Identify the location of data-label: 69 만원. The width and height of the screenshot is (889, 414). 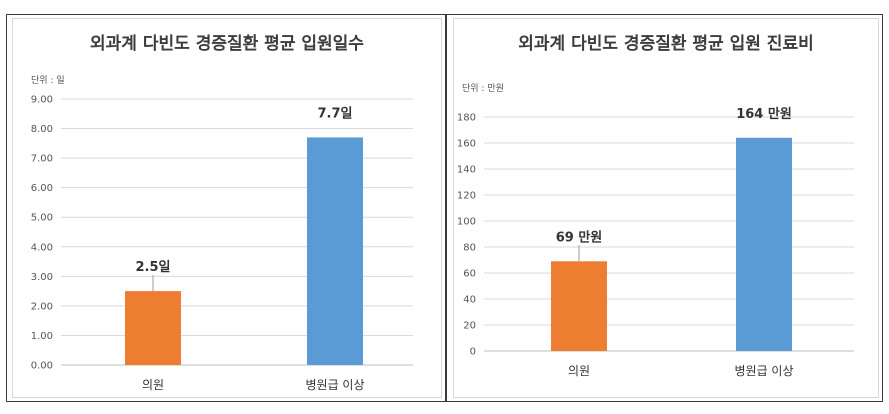
(579, 237).